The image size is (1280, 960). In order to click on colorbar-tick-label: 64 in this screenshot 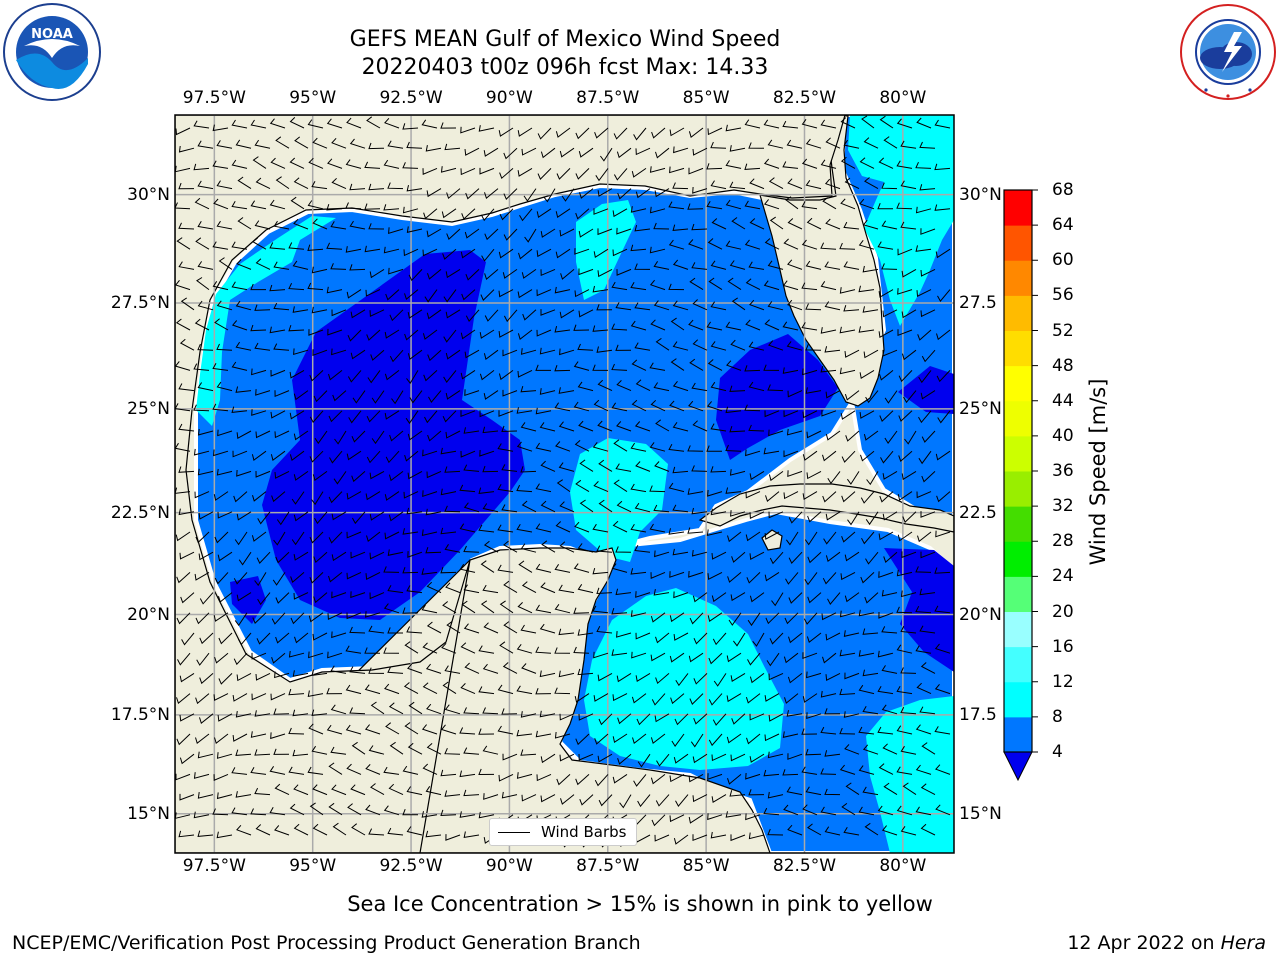, I will do `click(1063, 225)`.